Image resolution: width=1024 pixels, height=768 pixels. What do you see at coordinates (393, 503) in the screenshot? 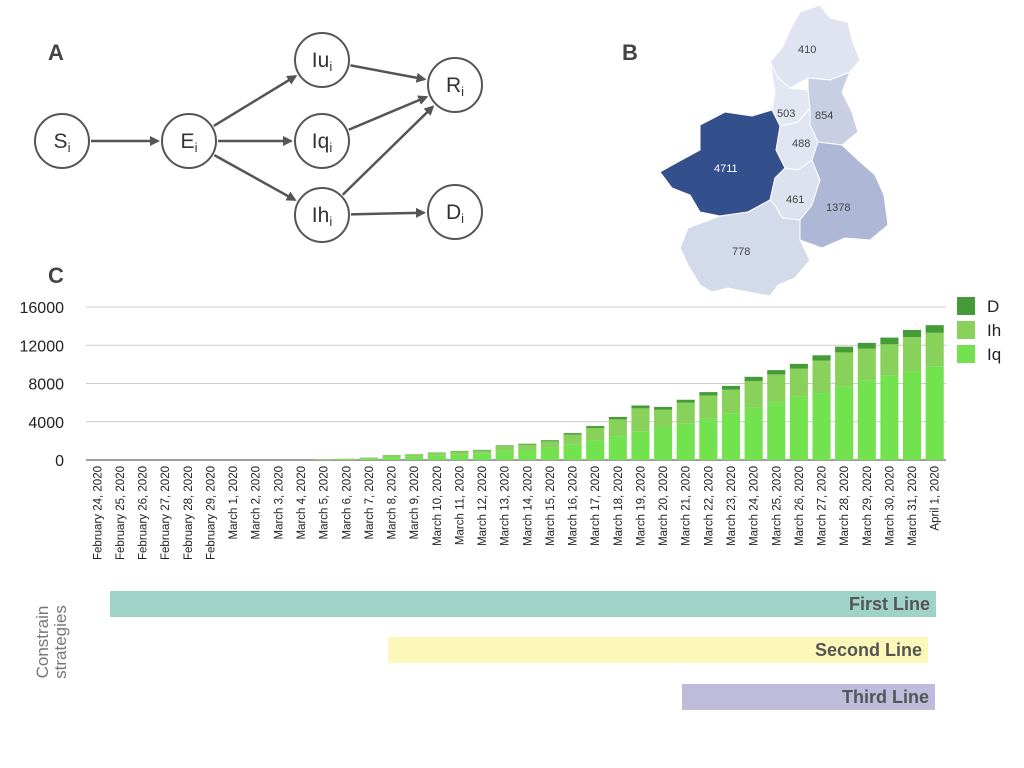
I see `x-tick-label: March 8, 2020` at bounding box center [393, 503].